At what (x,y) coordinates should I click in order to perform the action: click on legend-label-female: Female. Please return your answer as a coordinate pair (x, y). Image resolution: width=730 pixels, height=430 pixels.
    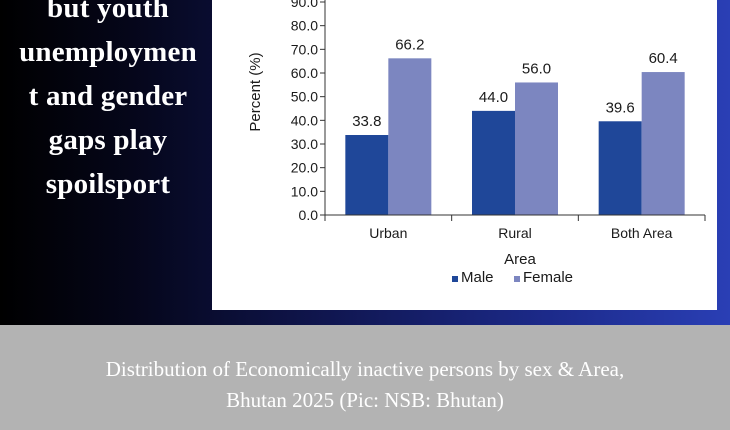
    Looking at the image, I should click on (548, 277).